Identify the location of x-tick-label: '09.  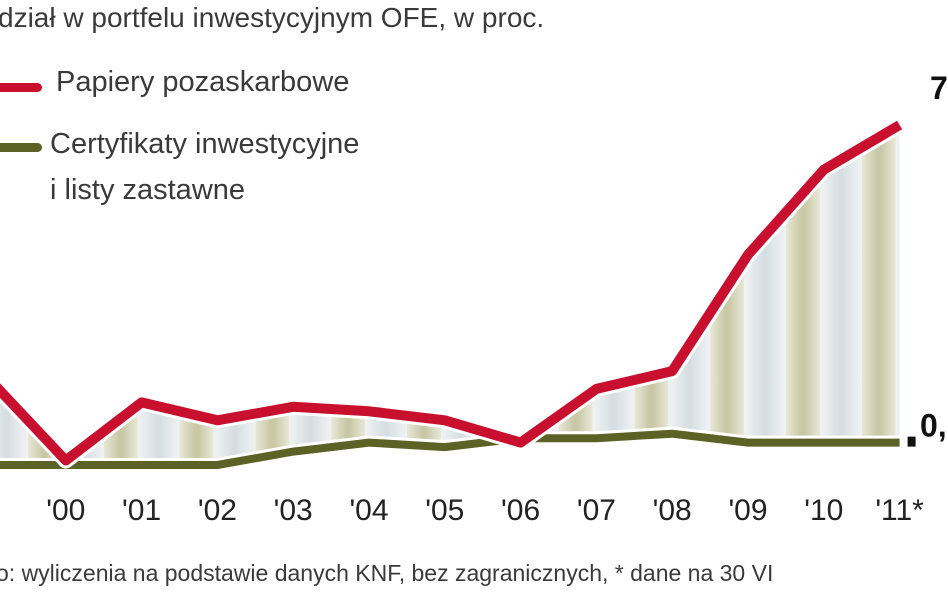
(747, 510).